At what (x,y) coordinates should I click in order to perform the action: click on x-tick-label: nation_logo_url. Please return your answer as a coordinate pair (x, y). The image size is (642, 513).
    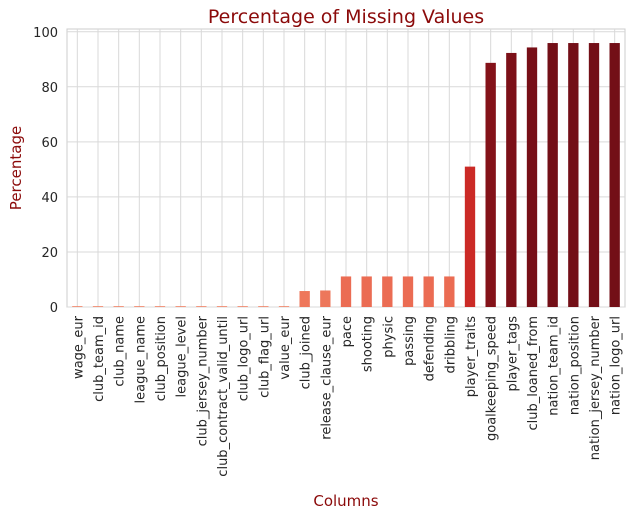
    Looking at the image, I should click on (616, 365).